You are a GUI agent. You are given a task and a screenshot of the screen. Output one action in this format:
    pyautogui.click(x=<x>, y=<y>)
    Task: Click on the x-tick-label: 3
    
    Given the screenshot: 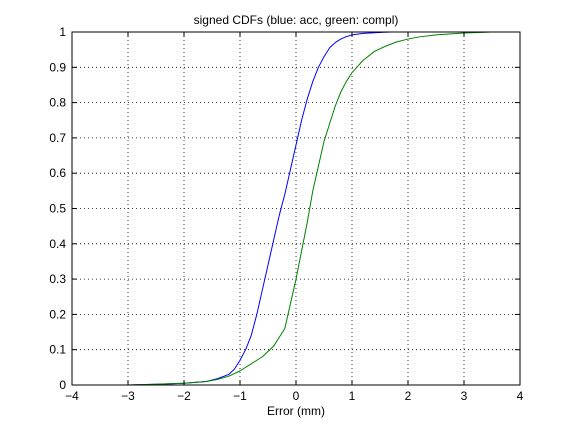 What is the action you would take?
    pyautogui.click(x=464, y=396)
    